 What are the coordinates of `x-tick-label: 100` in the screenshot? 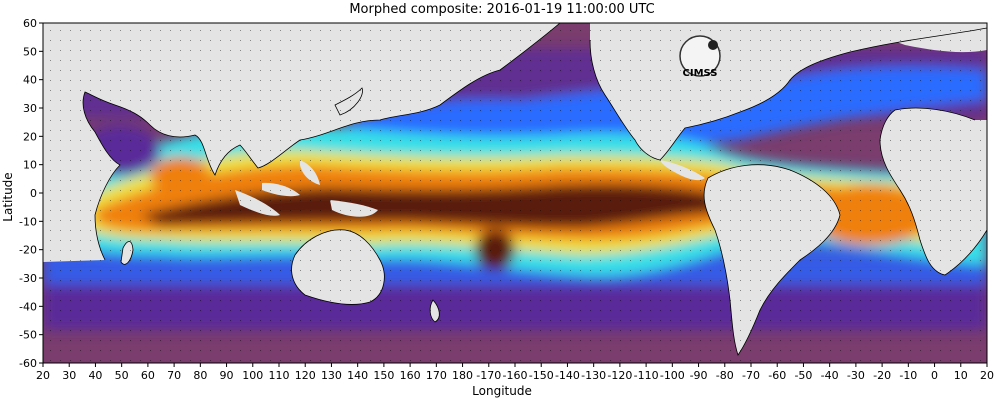 It's located at (252, 375).